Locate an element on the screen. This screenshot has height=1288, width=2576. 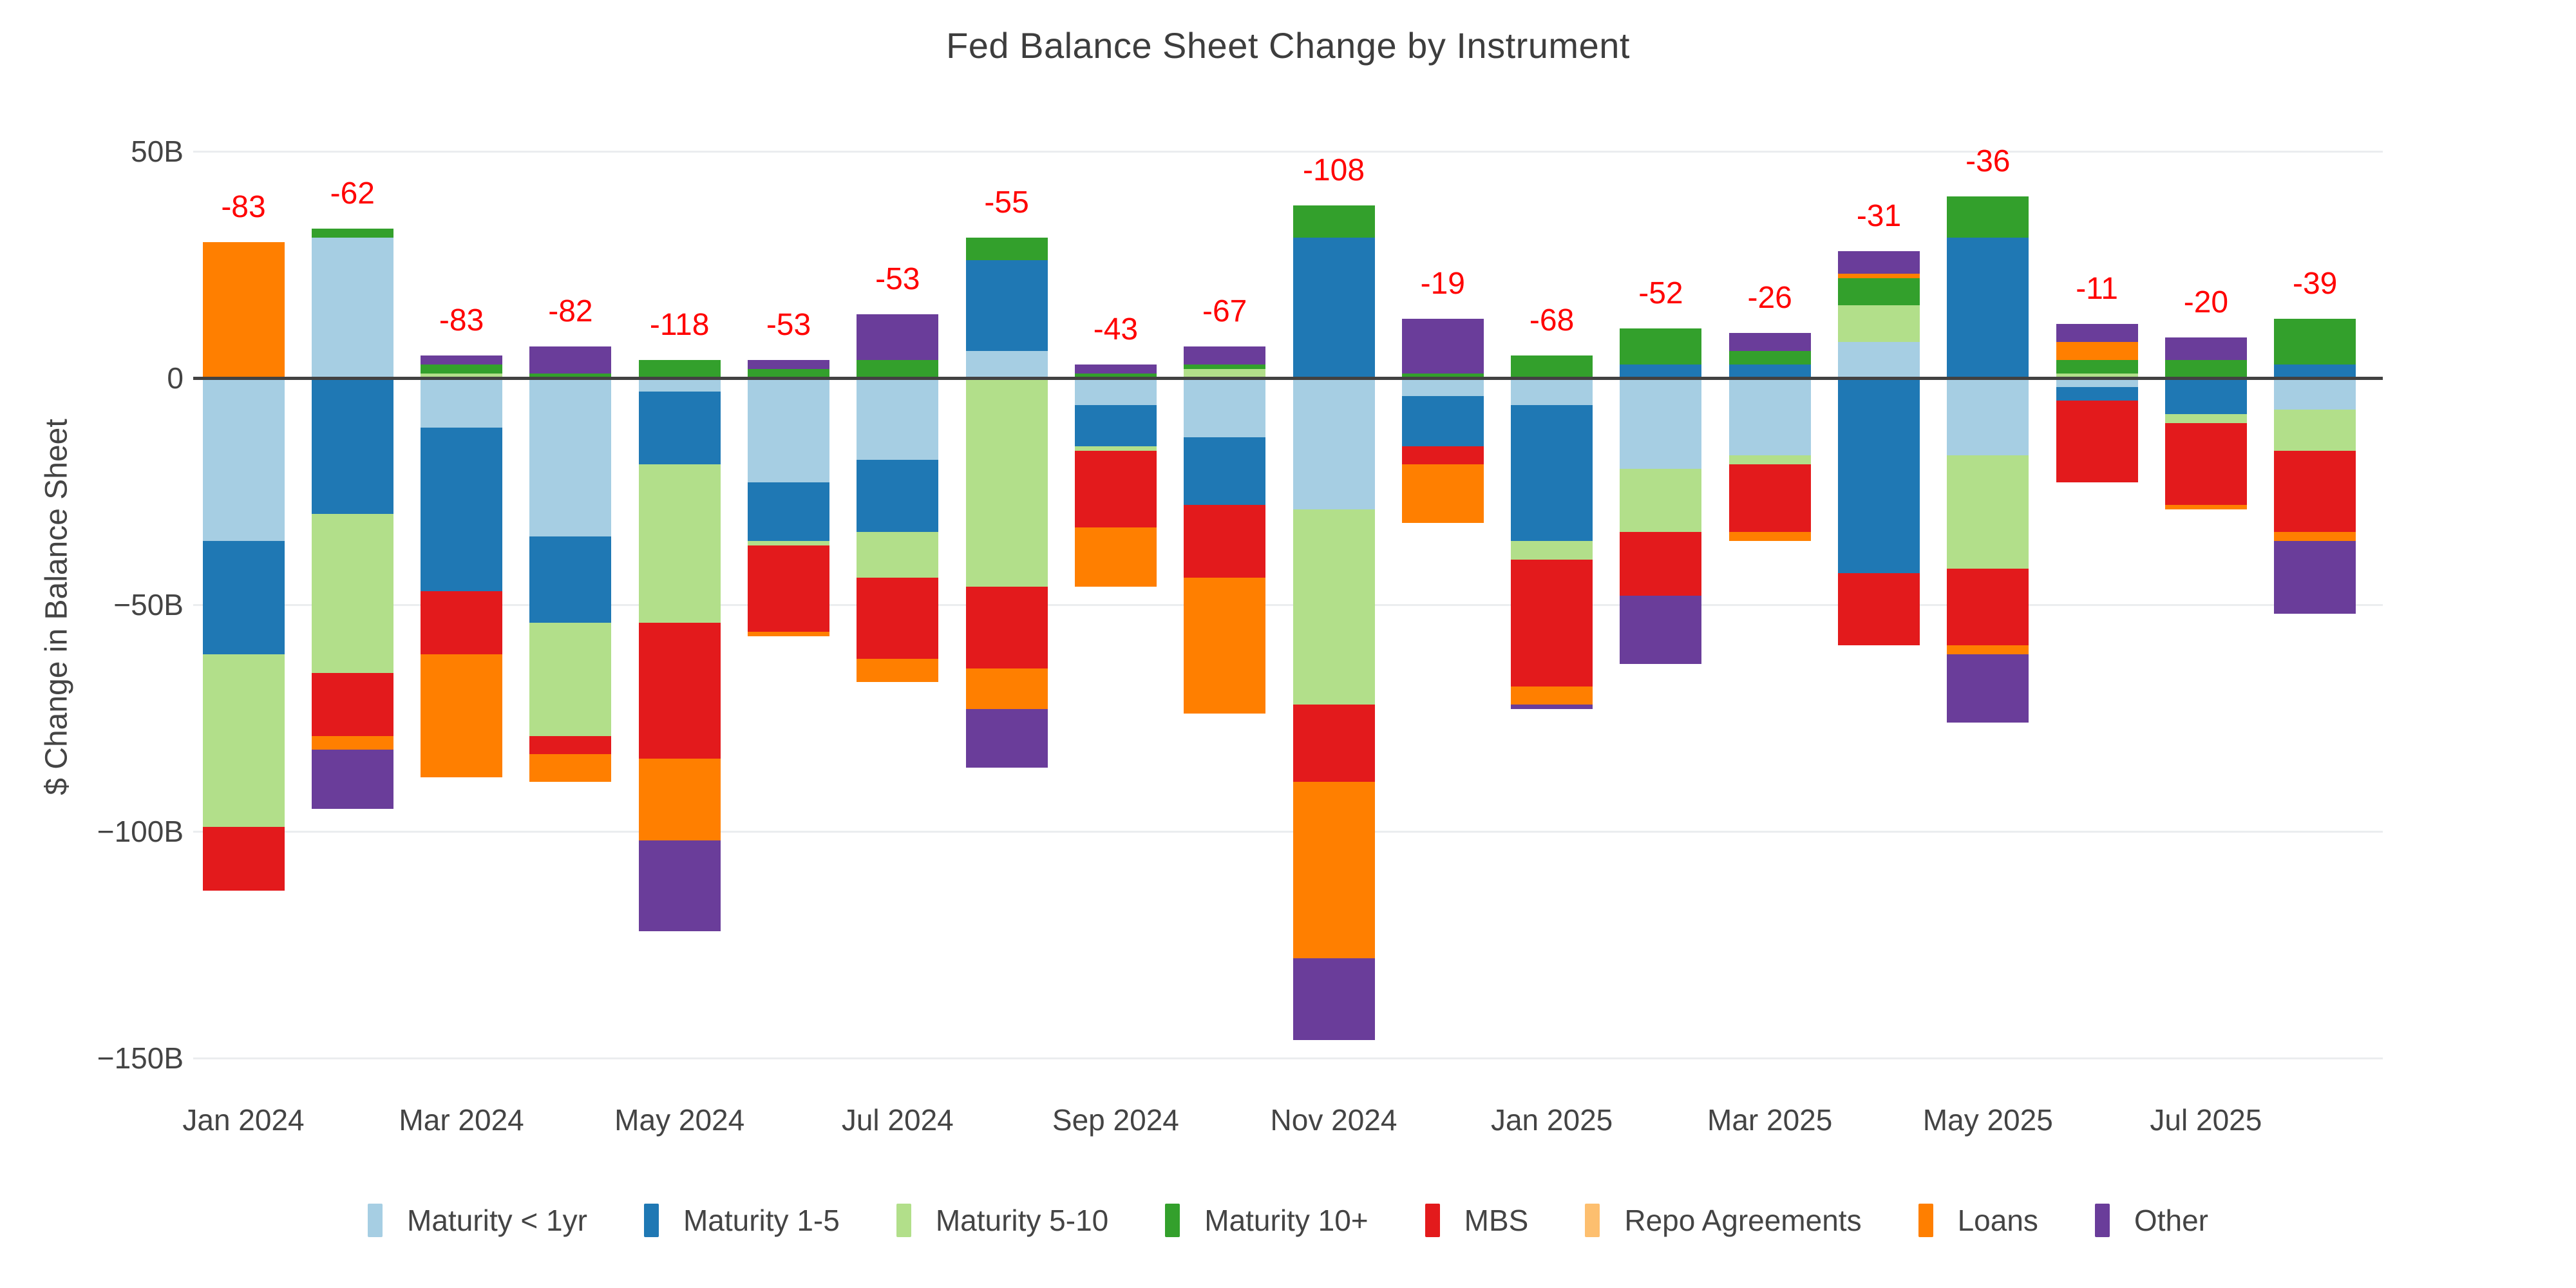
legend-item-maturity-1yr: Maturity < 1yr is located at coordinates (478, 1221).